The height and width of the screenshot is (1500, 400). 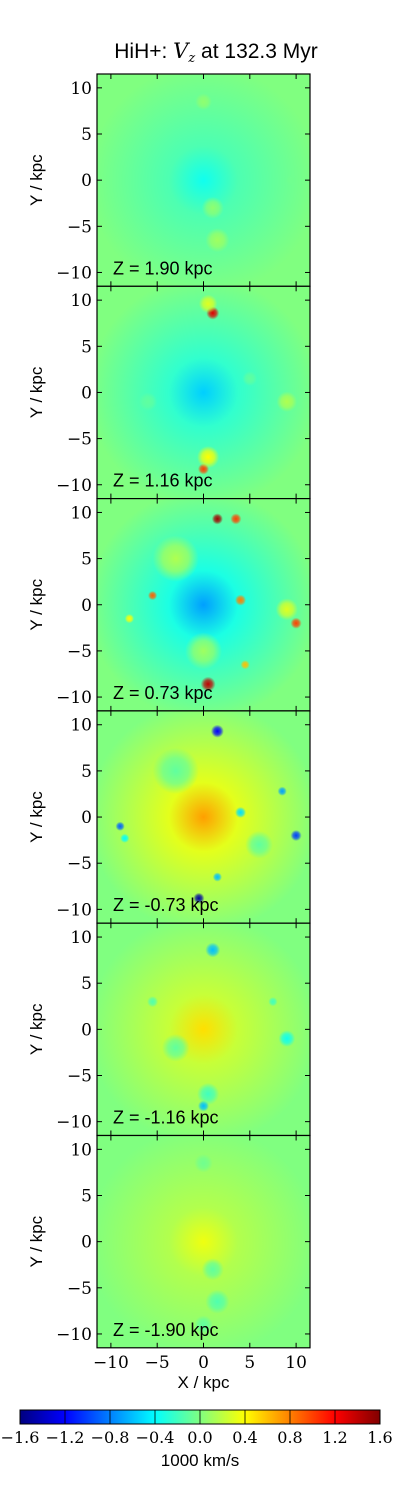 What do you see at coordinates (143, 51) in the screenshot?
I see `title-prefix: HiH+:` at bounding box center [143, 51].